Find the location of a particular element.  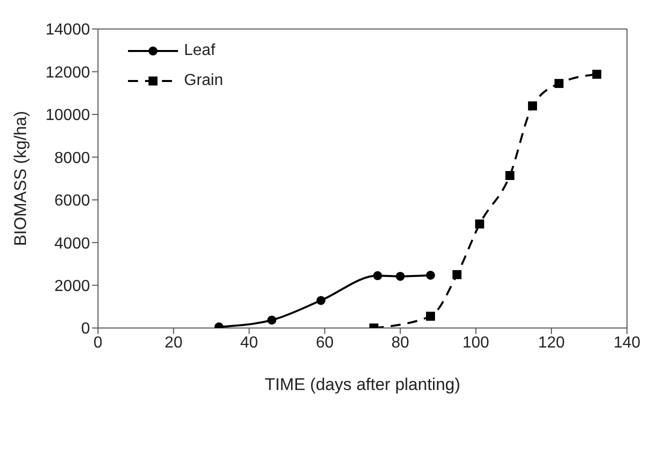

y-tick-label: 8000 is located at coordinates (72, 158).